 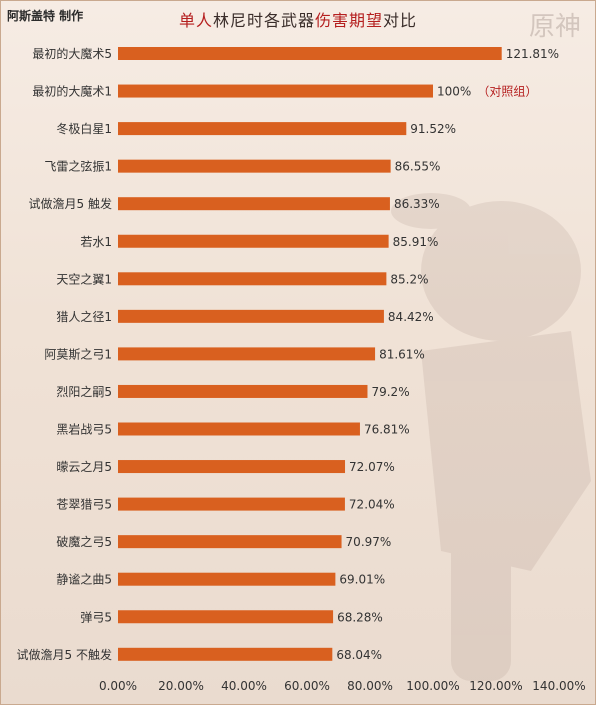 What do you see at coordinates (307, 686) in the screenshot?
I see `x-tick-label: 60.00%` at bounding box center [307, 686].